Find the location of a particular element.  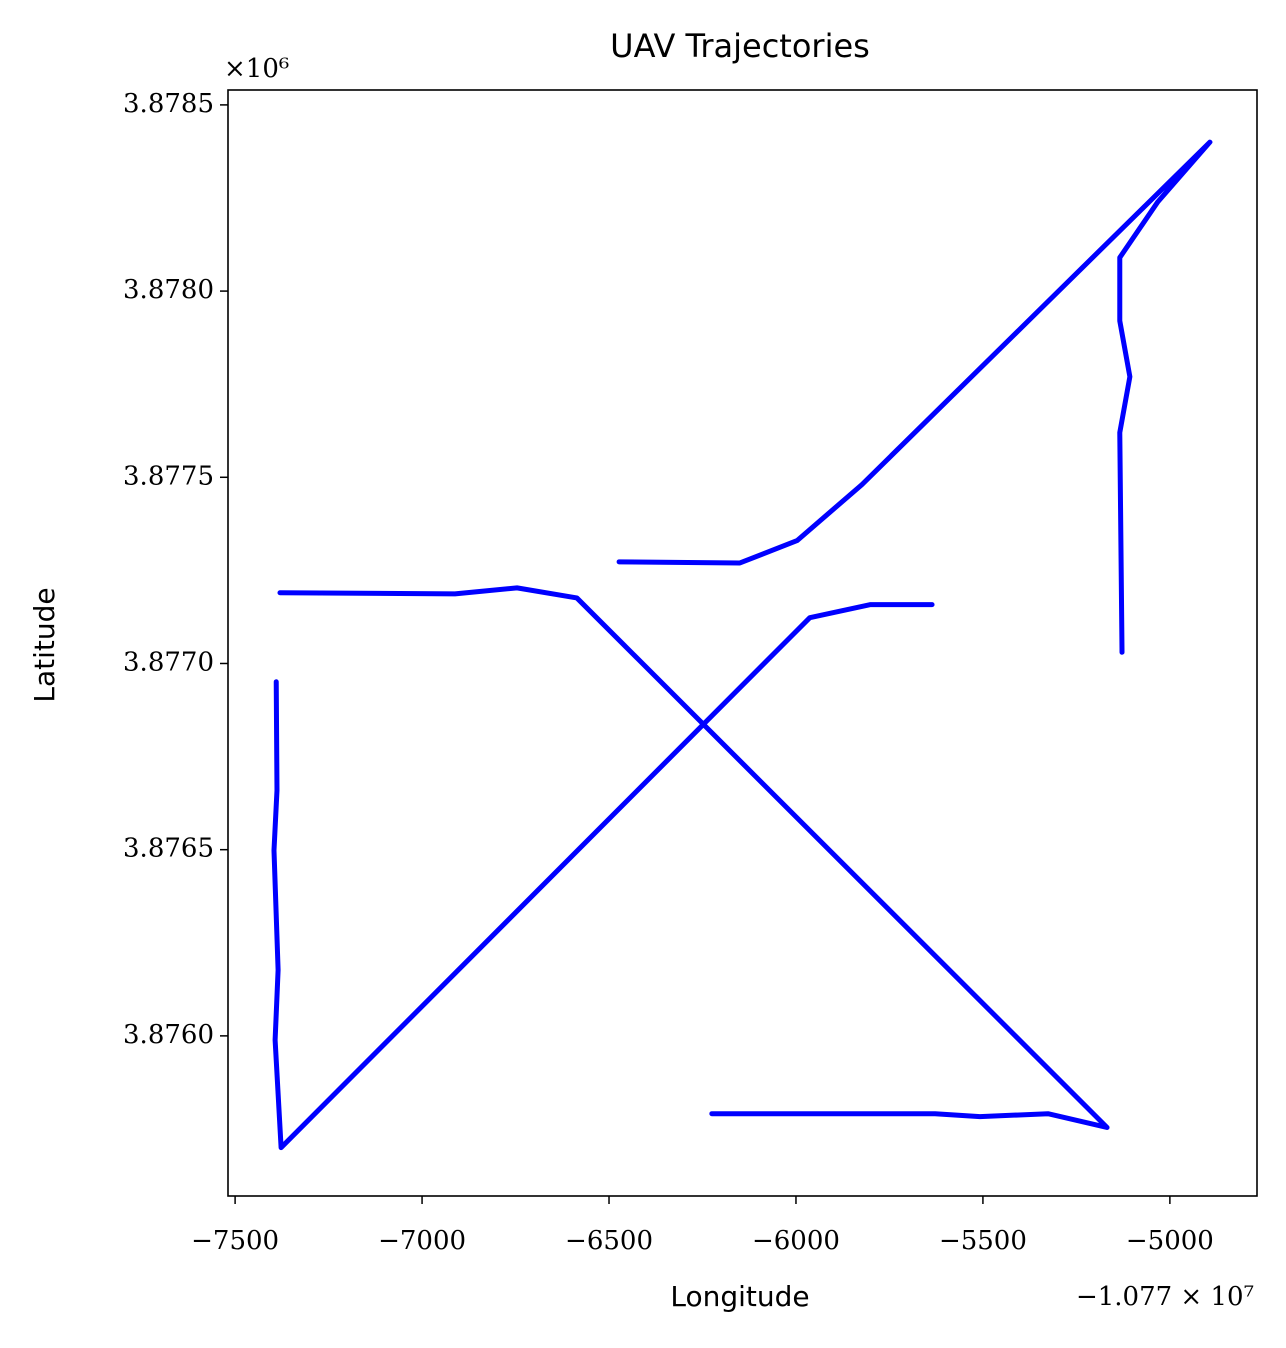

chart-title: UAV Trajectories is located at coordinates (740, 46).